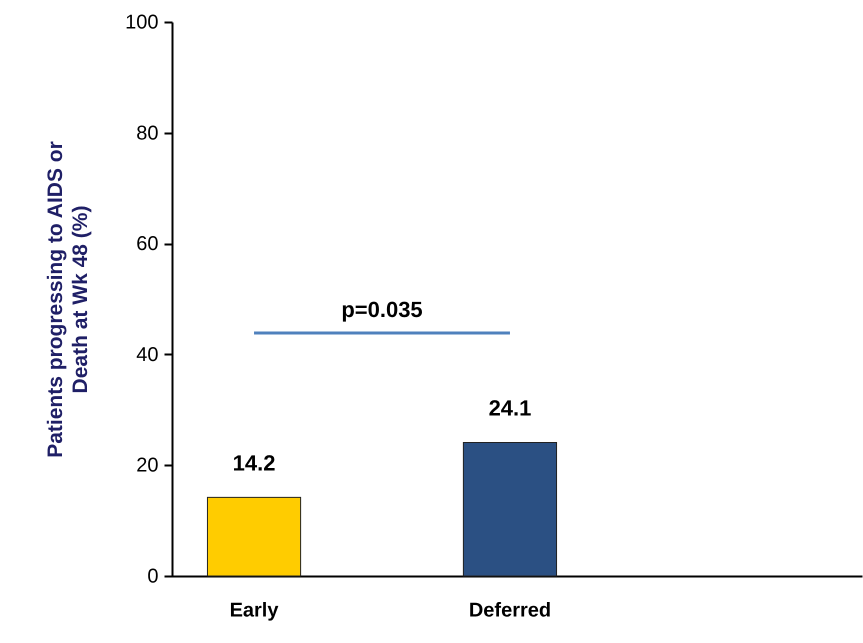  Describe the element at coordinates (510, 611) in the screenshot. I see `x-tick-label: Deferred` at that location.